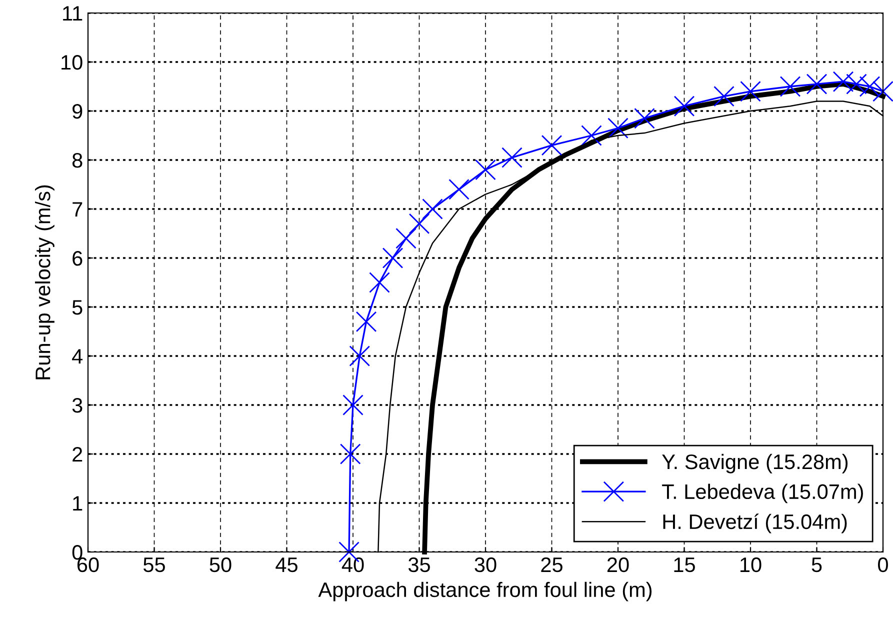  Describe the element at coordinates (762, 494) in the screenshot. I see `legend-label: T. Lebedeva (15.07m)` at that location.